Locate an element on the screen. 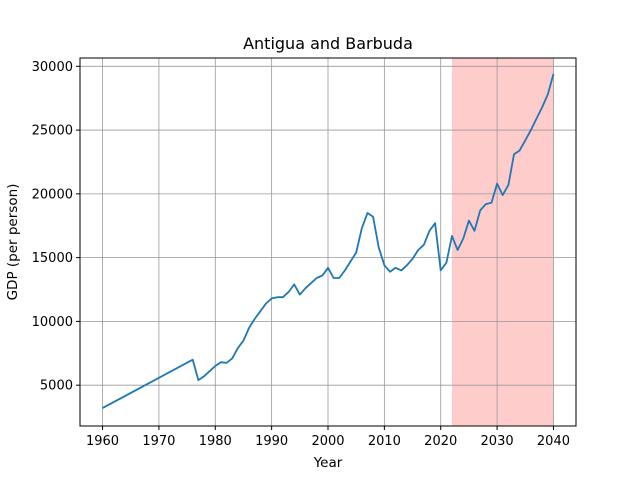 Image resolution: width=640 pixels, height=480 pixels. x-tick-label: 1990 is located at coordinates (271, 441).